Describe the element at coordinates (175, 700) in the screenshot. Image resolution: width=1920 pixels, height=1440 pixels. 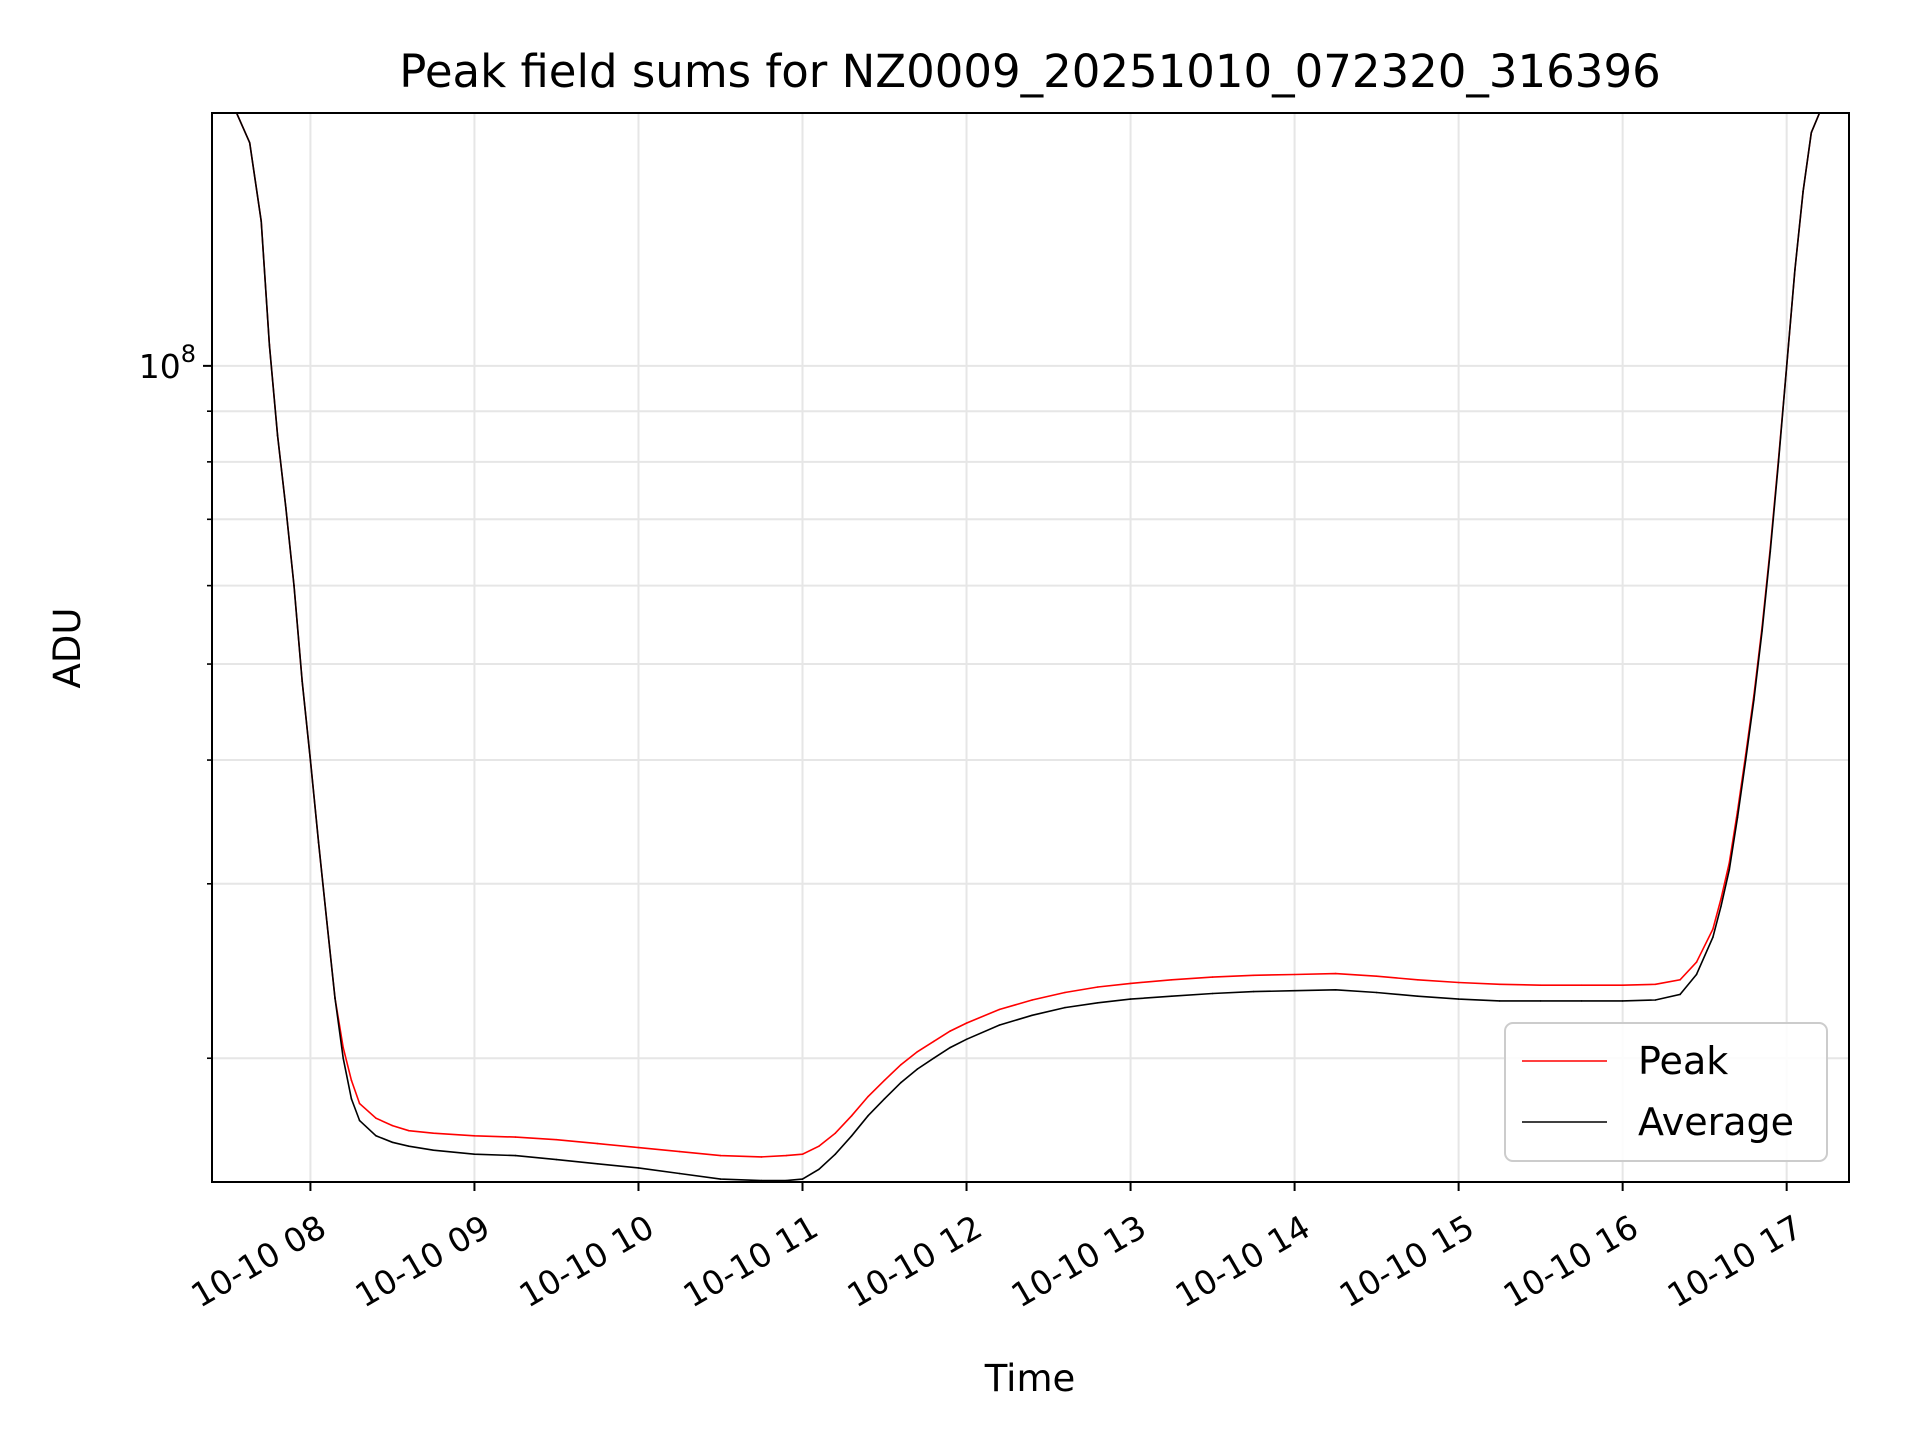
I see `y-axis-ticks: 108` at that location.